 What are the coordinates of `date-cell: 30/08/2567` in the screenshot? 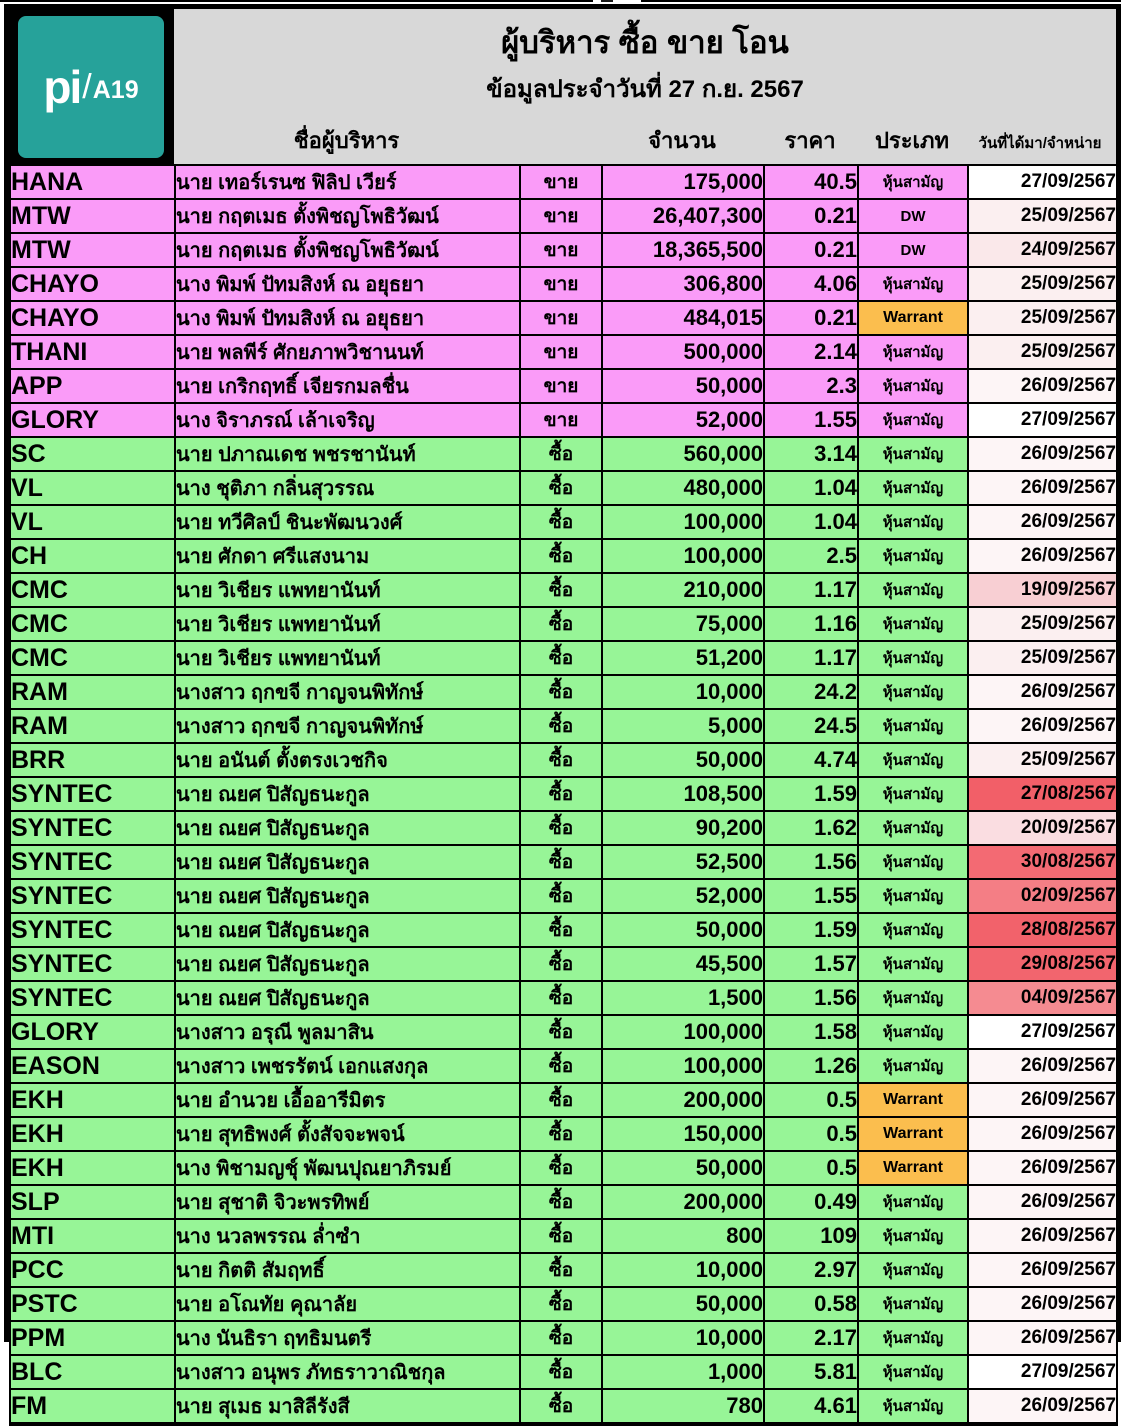 It's located at (1042, 862).